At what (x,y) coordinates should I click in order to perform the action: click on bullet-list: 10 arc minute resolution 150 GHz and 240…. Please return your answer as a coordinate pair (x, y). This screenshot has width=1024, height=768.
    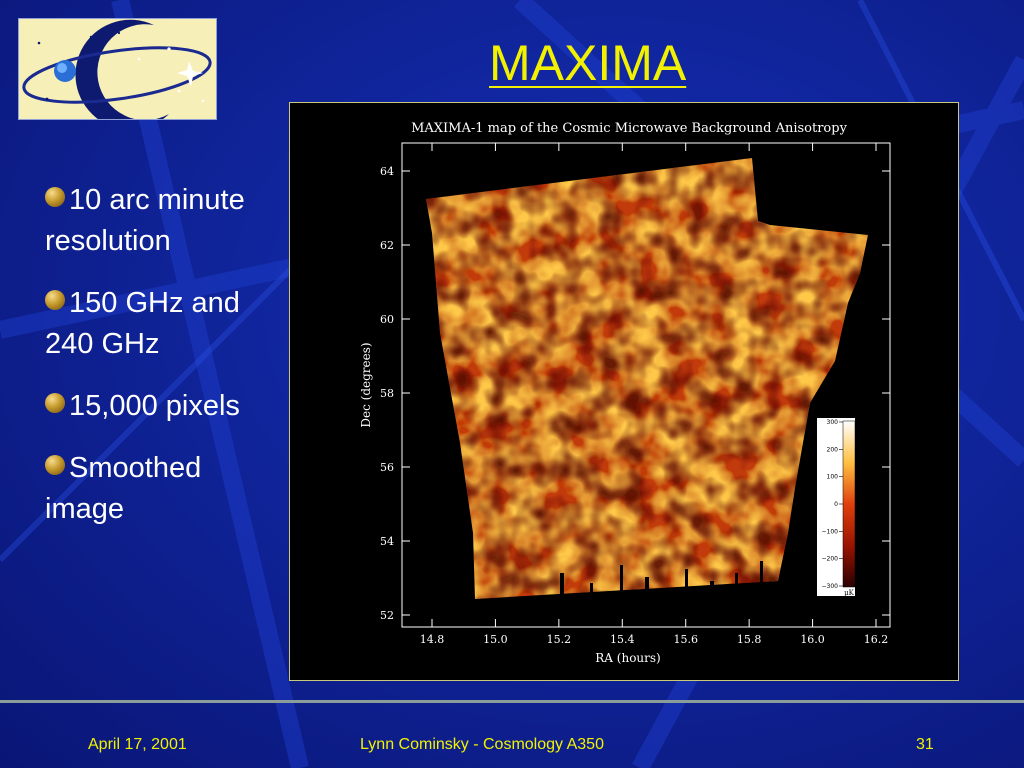
    Looking at the image, I should click on (152, 365).